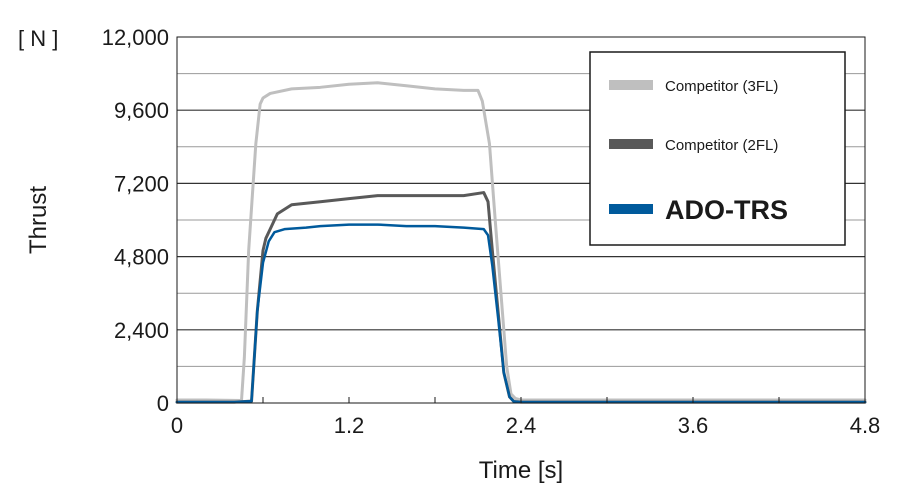  Describe the element at coordinates (631, 85) in the screenshot. I see `legend-swatch-competitor-3fl` at that location.